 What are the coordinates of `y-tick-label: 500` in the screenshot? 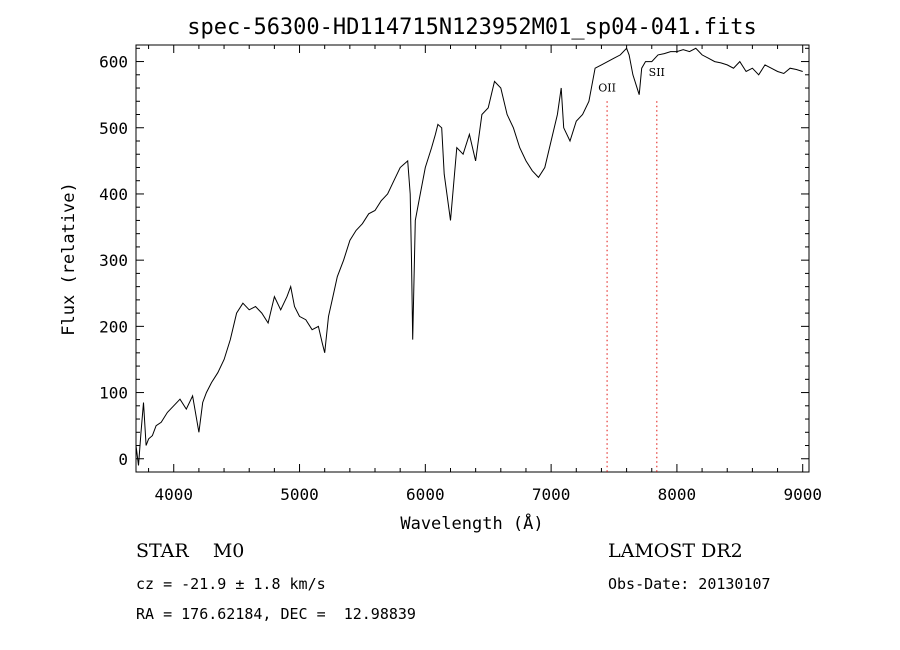 It's located at (113, 128).